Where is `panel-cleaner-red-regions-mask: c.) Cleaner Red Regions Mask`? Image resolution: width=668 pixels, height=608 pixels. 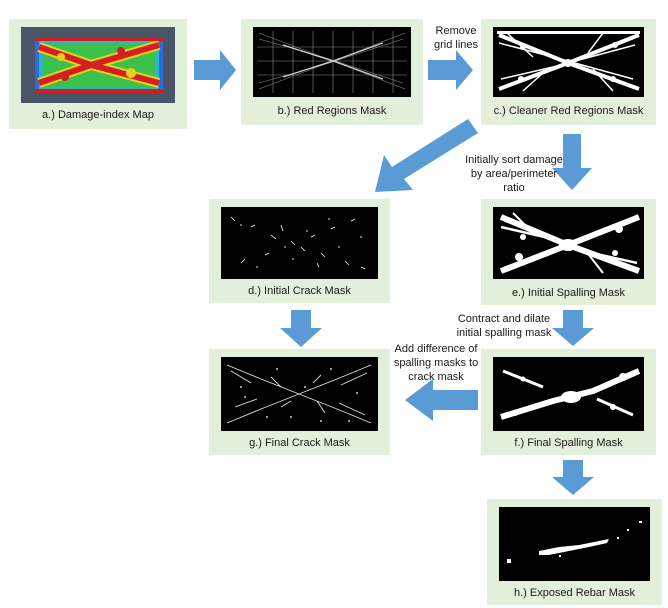 panel-cleaner-red-regions-mask: c.) Cleaner Red Regions Mask is located at coordinates (568, 72).